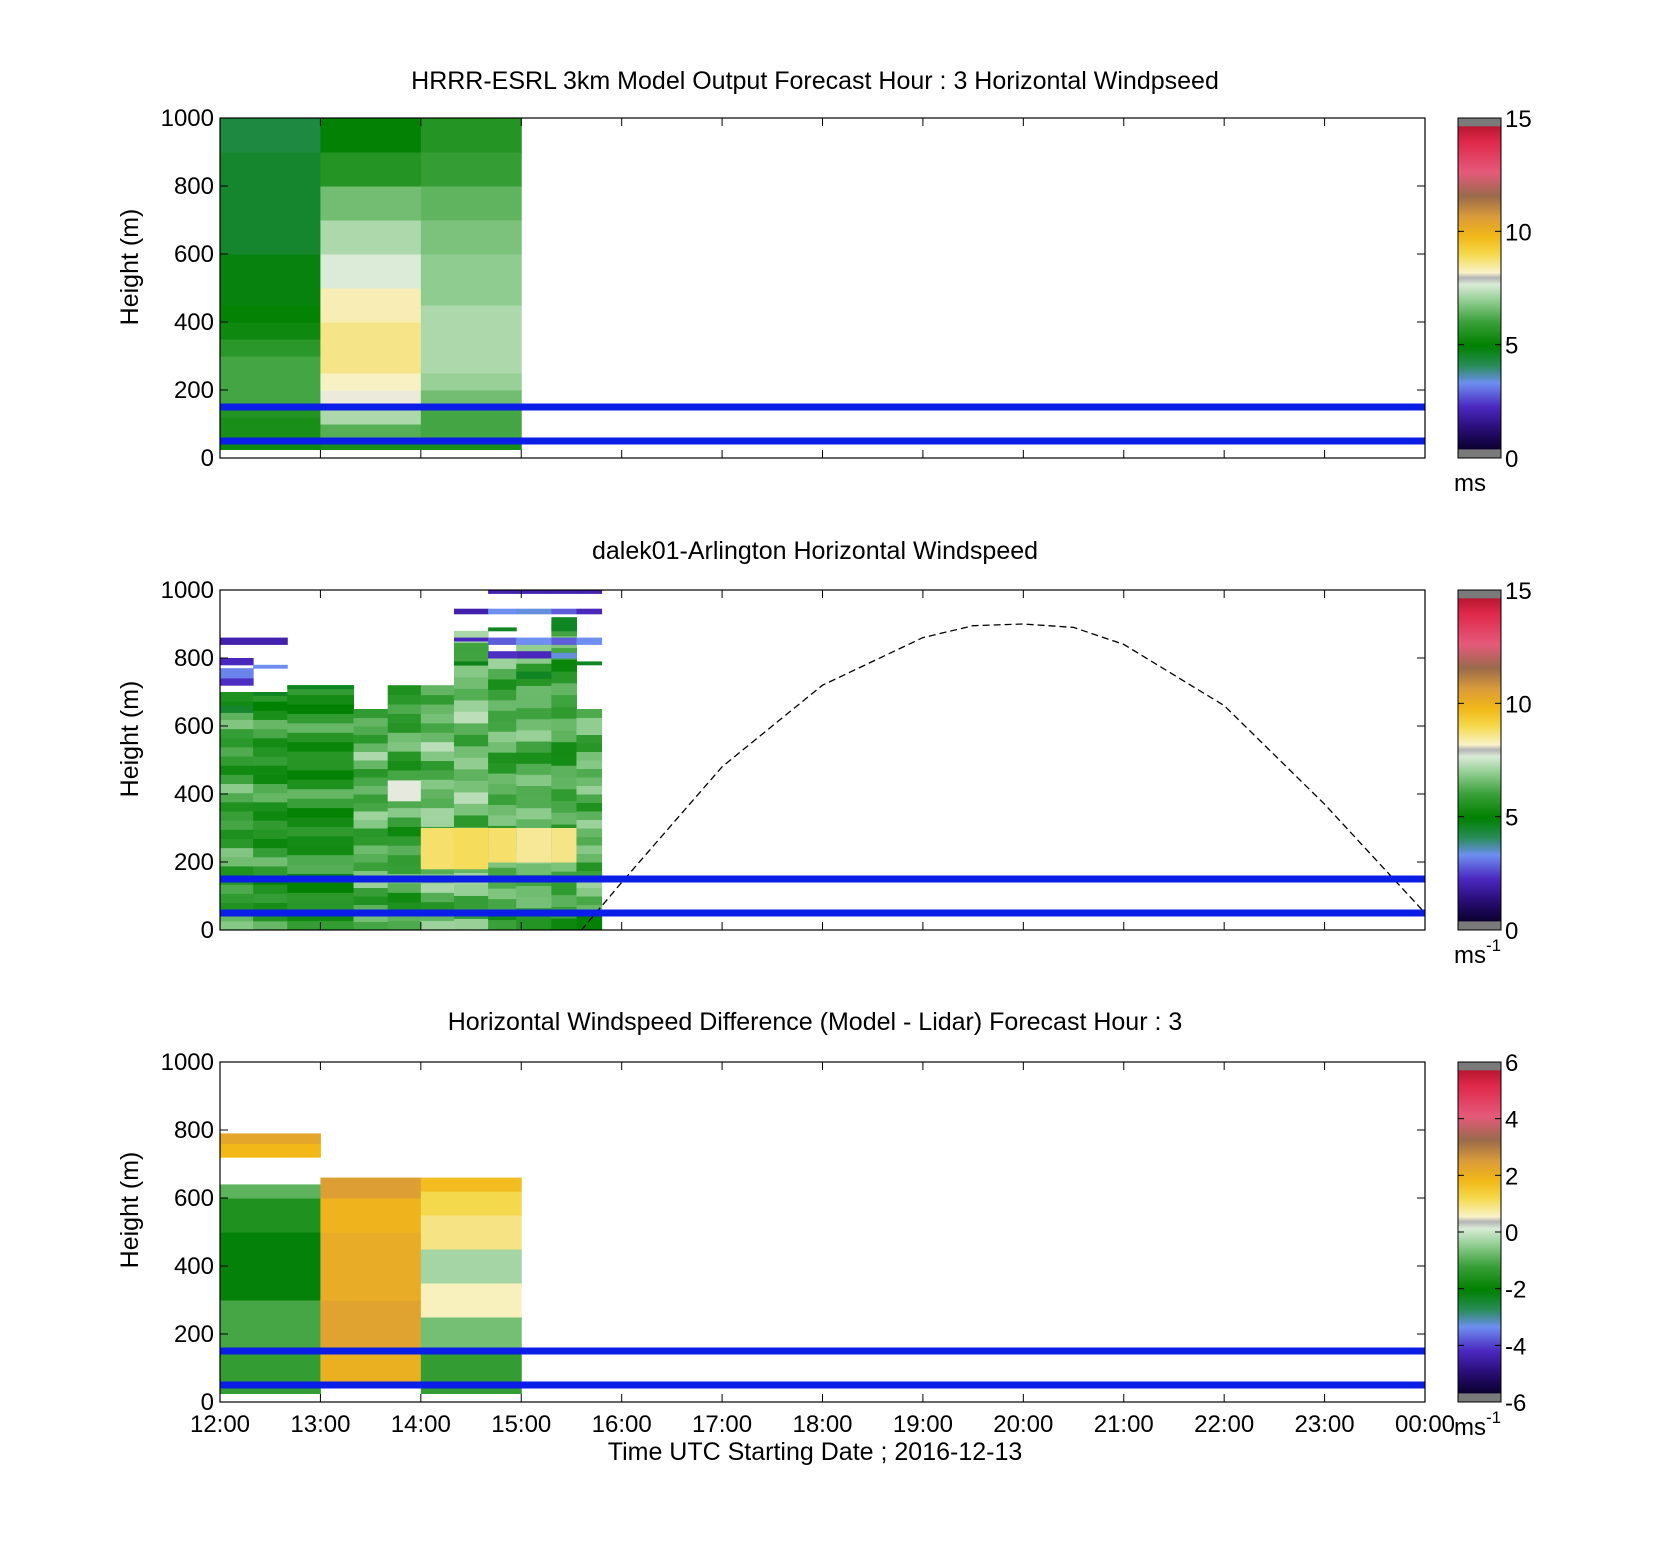 The image size is (1680, 1561). I want to click on colorbar-tick-label: 4, so click(1511, 1120).